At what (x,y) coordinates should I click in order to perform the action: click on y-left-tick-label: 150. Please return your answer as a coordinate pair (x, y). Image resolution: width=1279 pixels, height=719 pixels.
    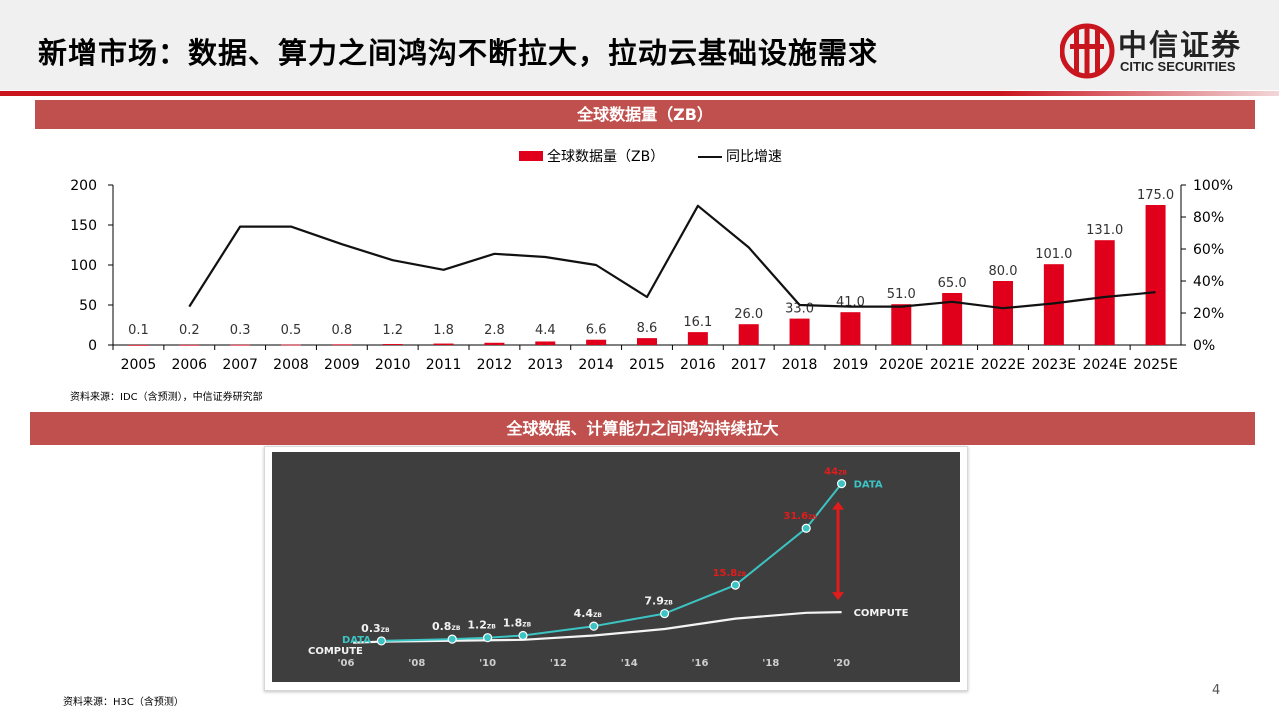
    Looking at the image, I should click on (83, 226).